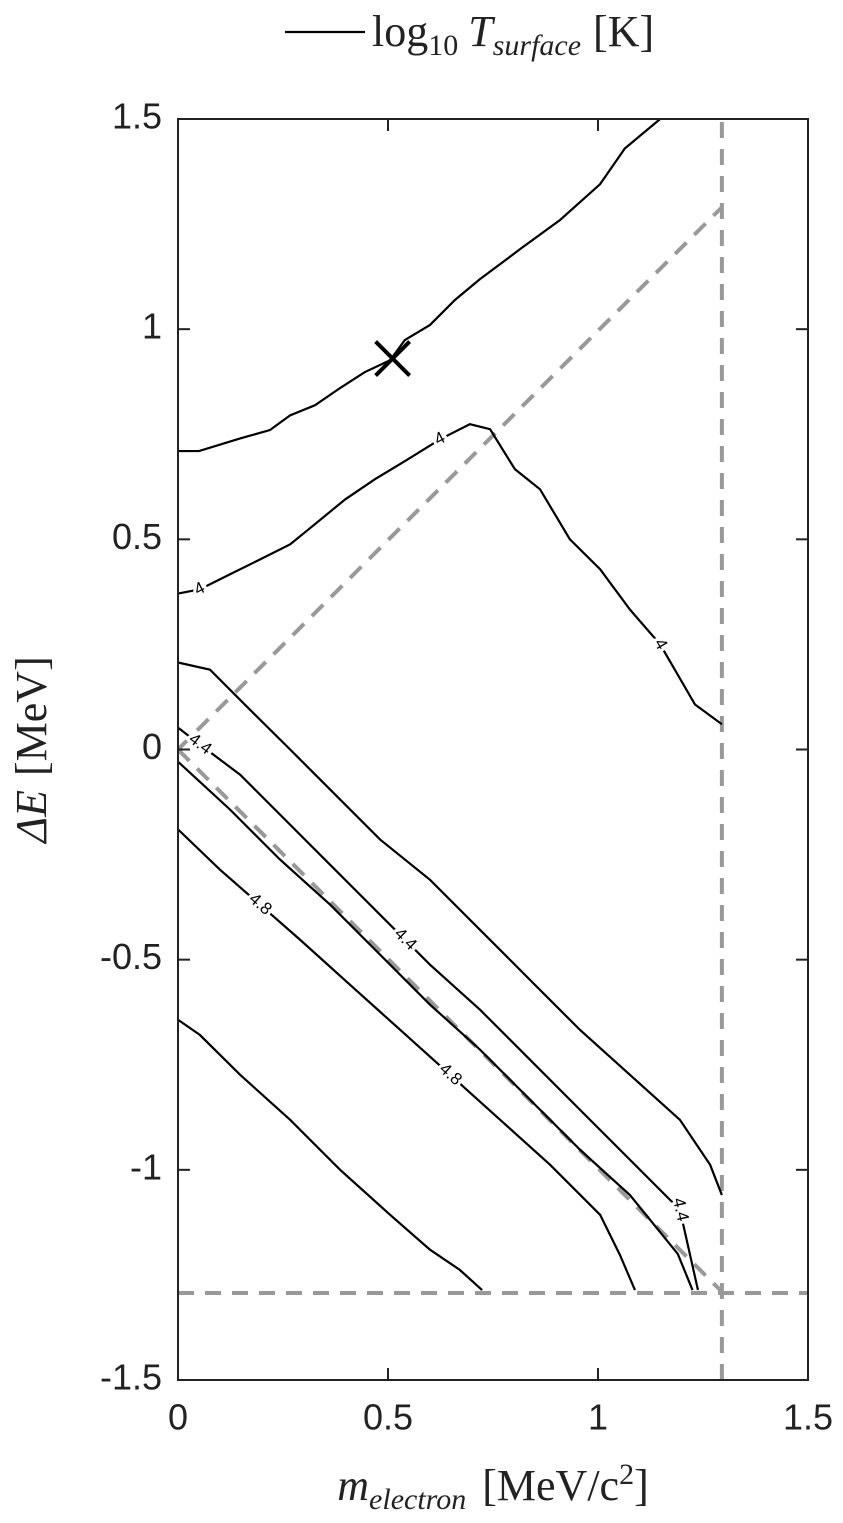 The width and height of the screenshot is (843, 1523). Describe the element at coordinates (641, 1485) in the screenshot. I see `x-label-end: ]` at that location.